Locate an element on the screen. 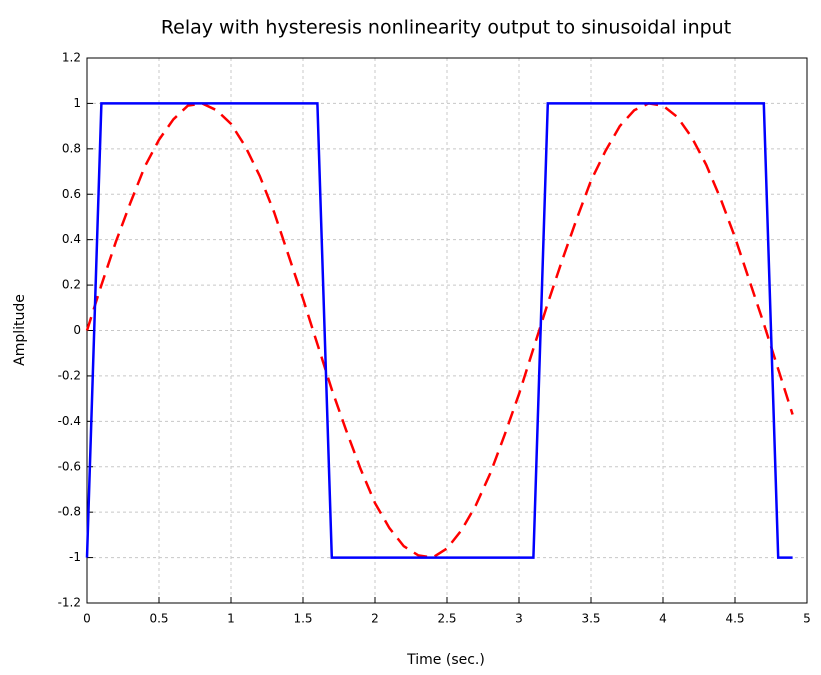 This screenshot has width=821, height=675. y-tick-label: -1 is located at coordinates (75, 557).